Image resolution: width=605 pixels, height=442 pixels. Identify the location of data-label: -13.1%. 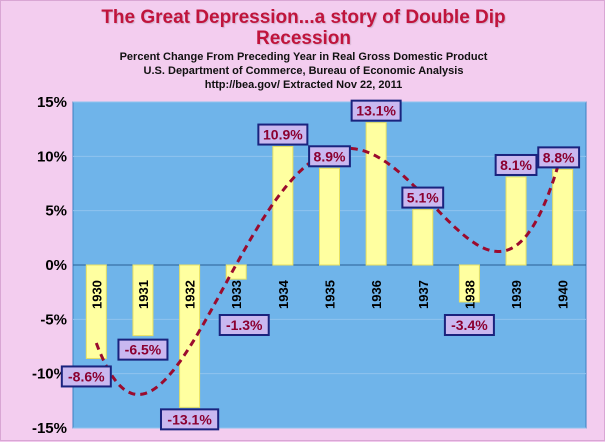
(189, 419).